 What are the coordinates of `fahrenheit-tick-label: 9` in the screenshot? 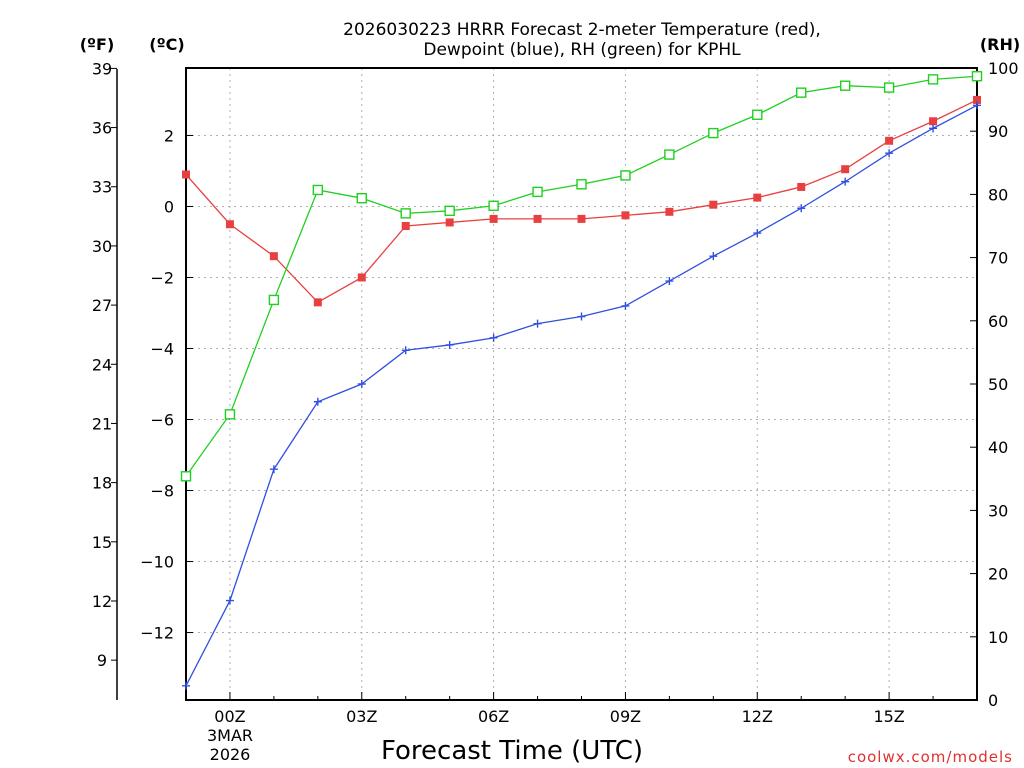 It's located at (102, 660).